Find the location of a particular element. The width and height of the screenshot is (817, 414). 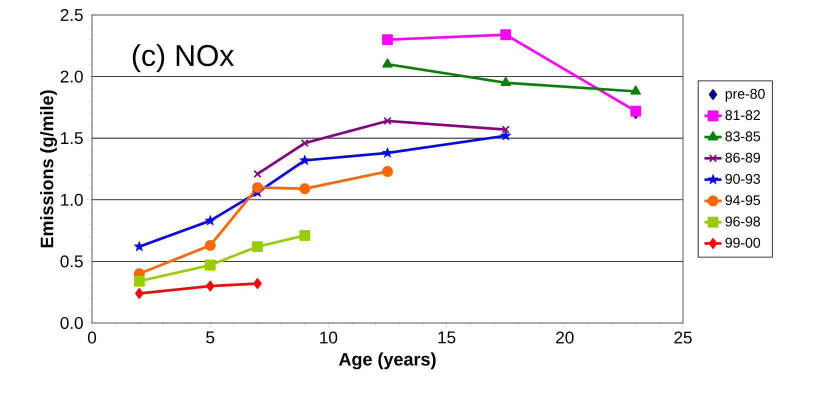

legend-label: 96-98 is located at coordinates (743, 221).